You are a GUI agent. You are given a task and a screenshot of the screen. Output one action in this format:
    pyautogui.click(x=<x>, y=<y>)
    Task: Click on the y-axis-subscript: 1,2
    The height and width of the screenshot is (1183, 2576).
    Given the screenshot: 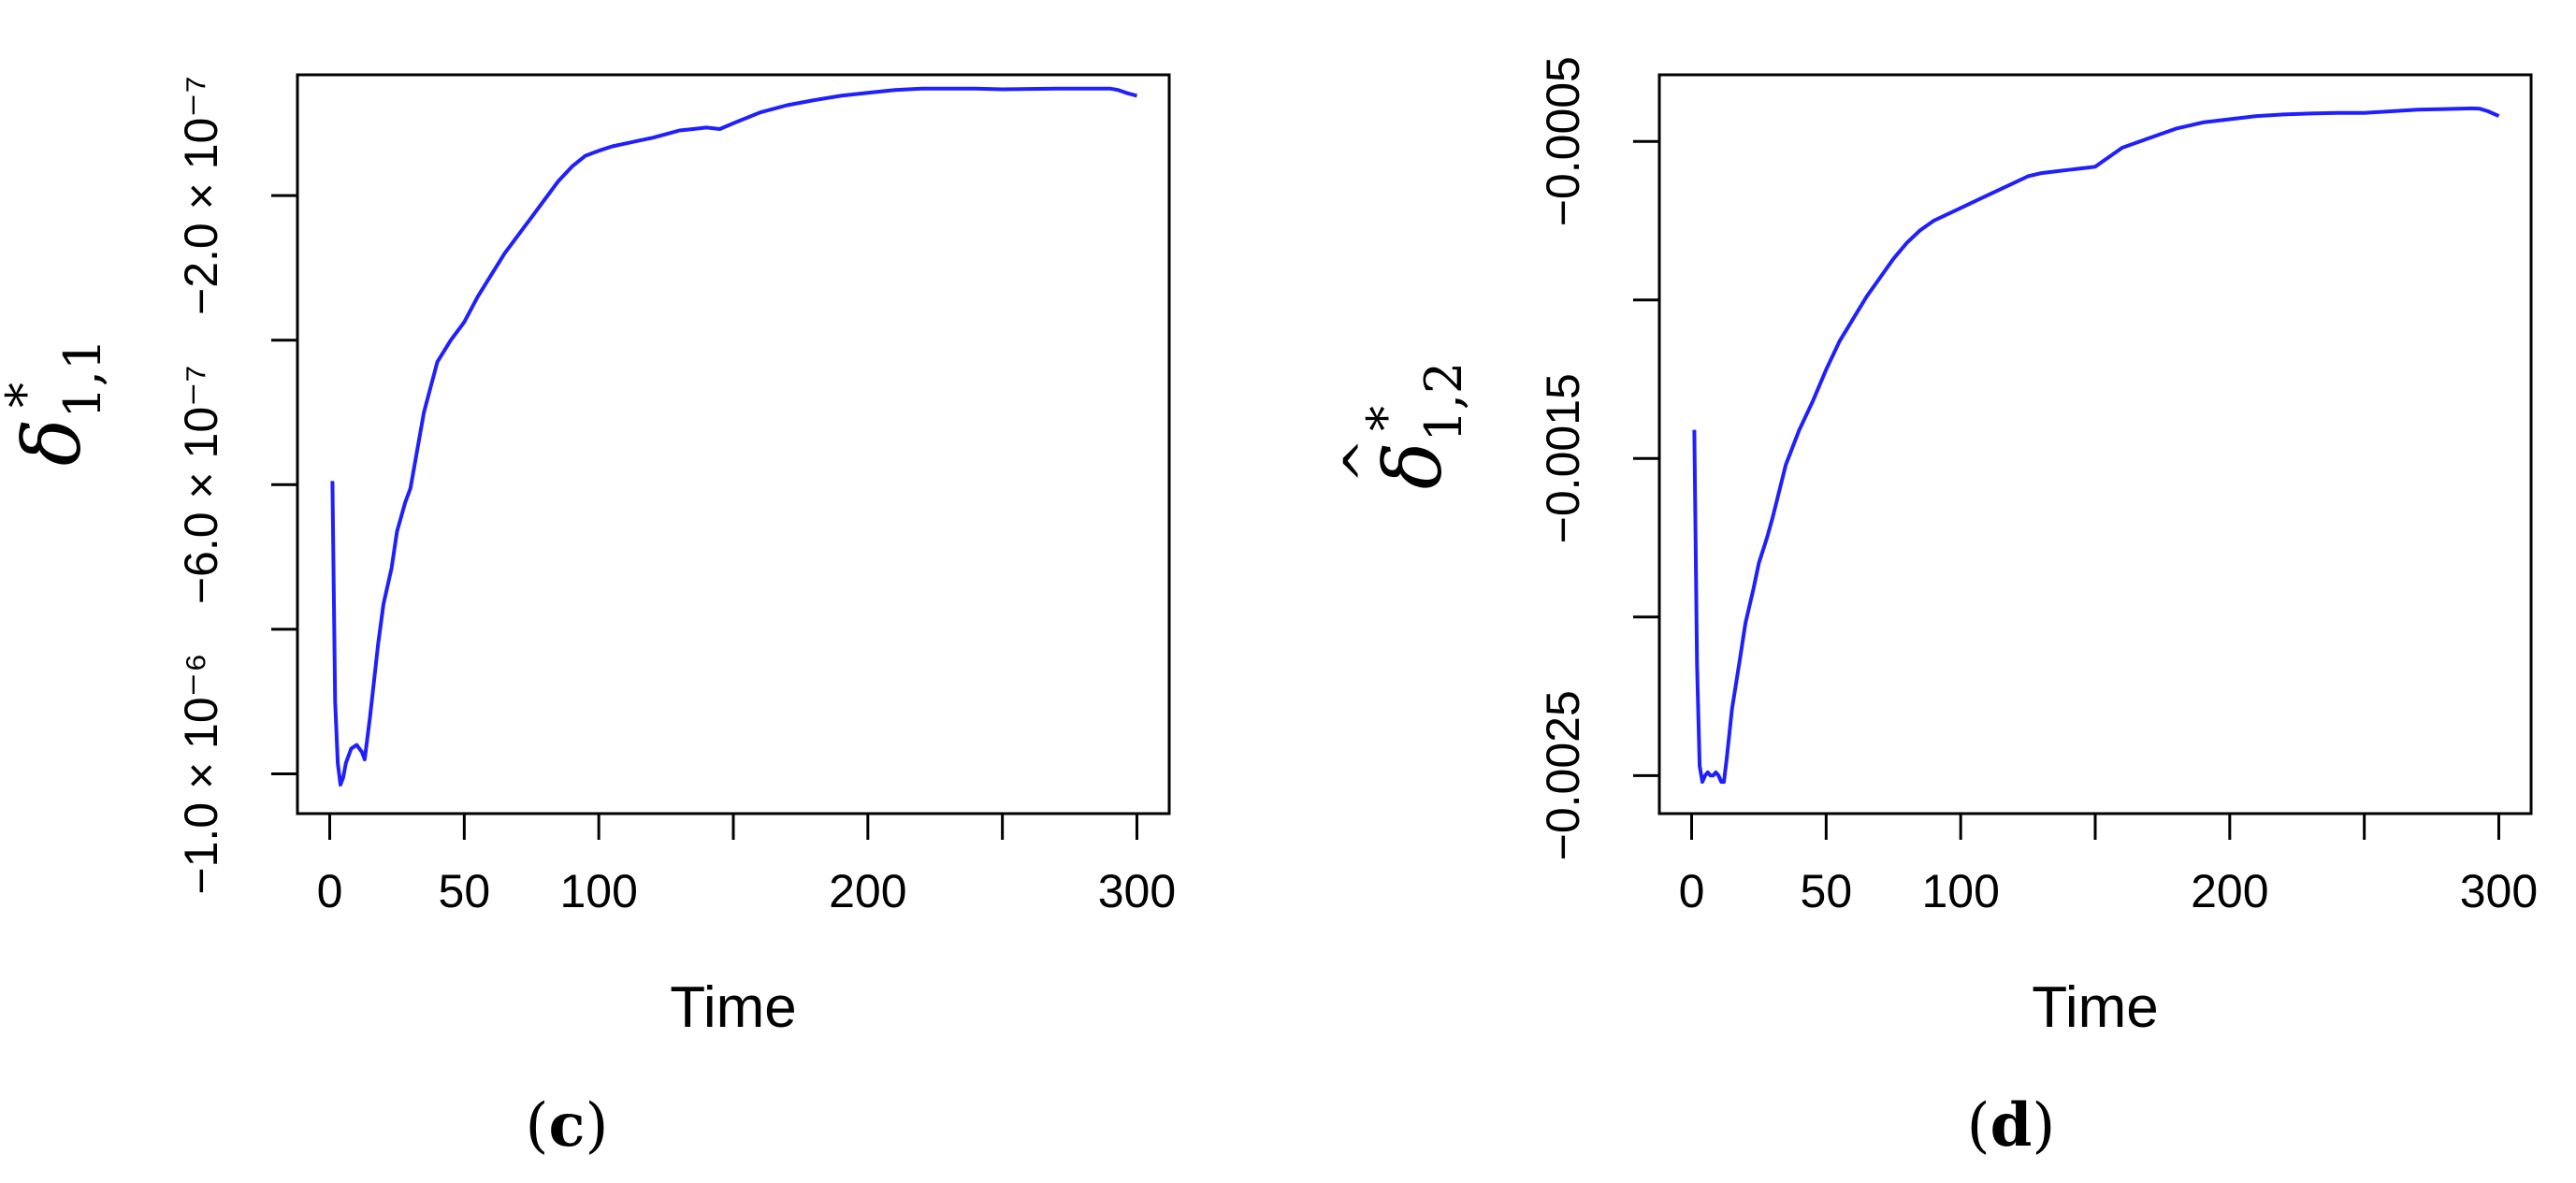 What is the action you would take?
    pyautogui.click(x=1443, y=402)
    